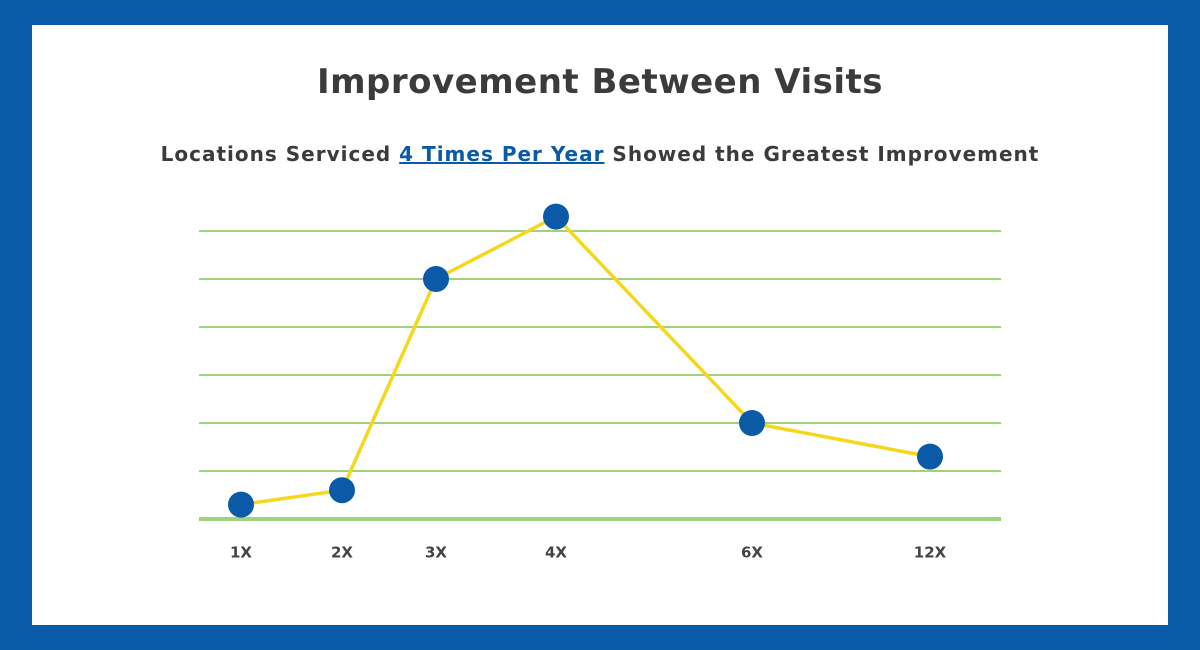 The height and width of the screenshot is (650, 1200). Describe the element at coordinates (436, 553) in the screenshot. I see `x-tick-label: 3X` at that location.